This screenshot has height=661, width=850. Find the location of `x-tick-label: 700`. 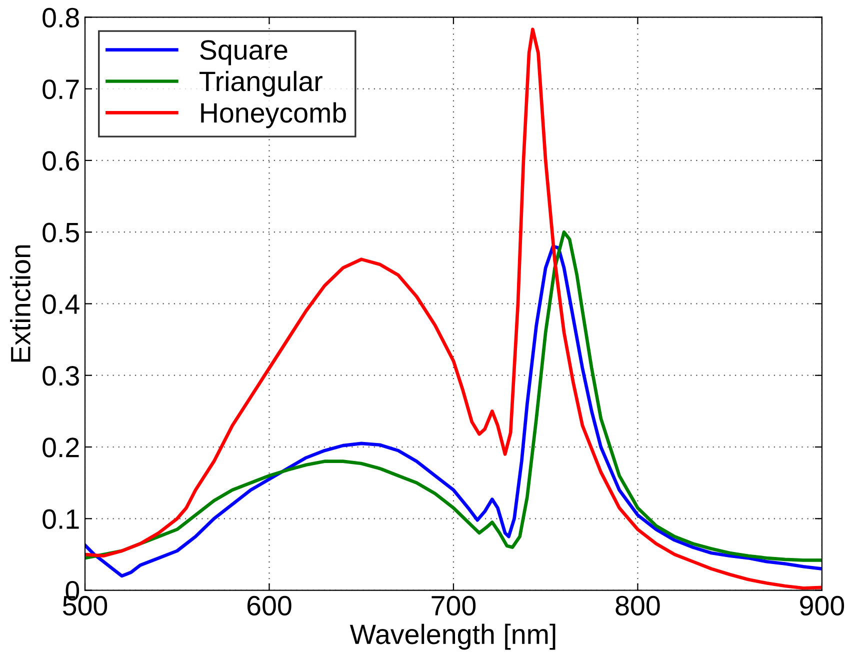

x-tick-label: 700 is located at coordinates (454, 606).